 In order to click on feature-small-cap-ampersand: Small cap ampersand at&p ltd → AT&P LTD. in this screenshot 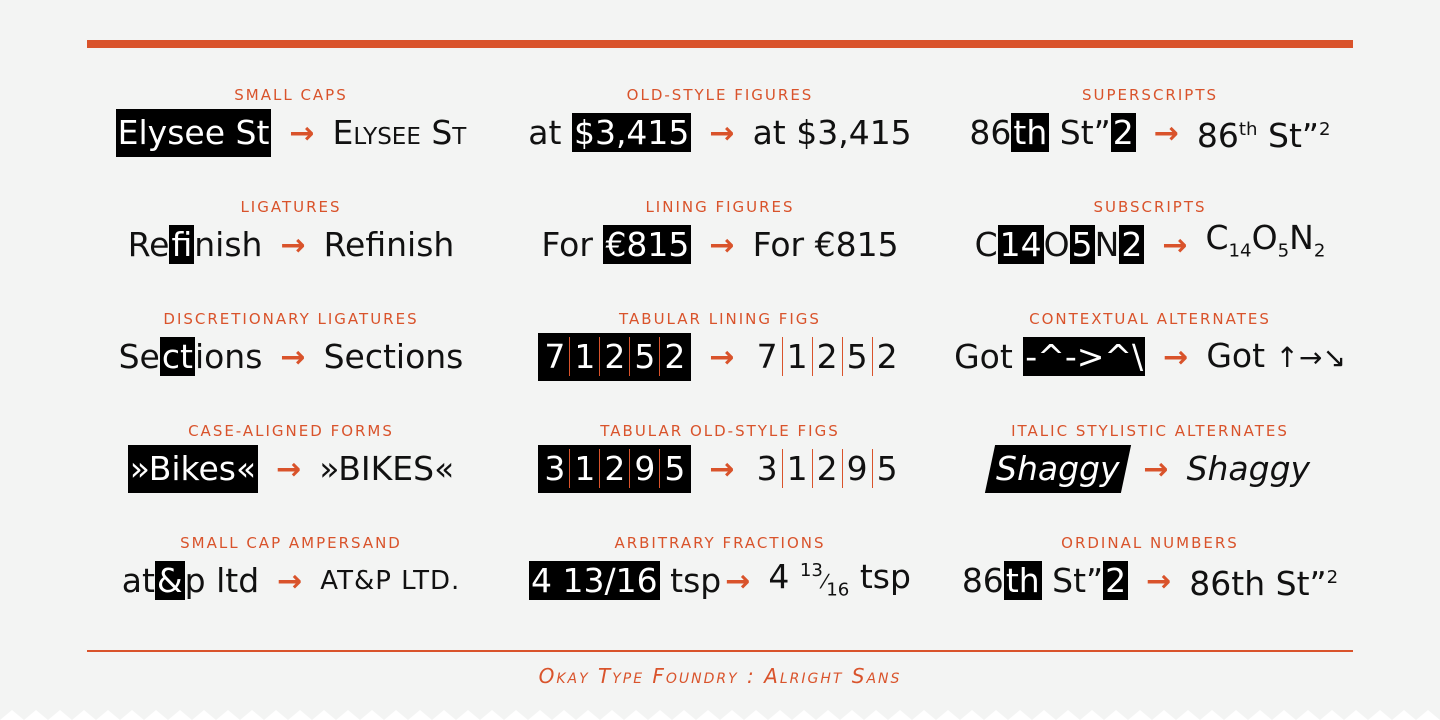, I will do `click(291, 584)`.